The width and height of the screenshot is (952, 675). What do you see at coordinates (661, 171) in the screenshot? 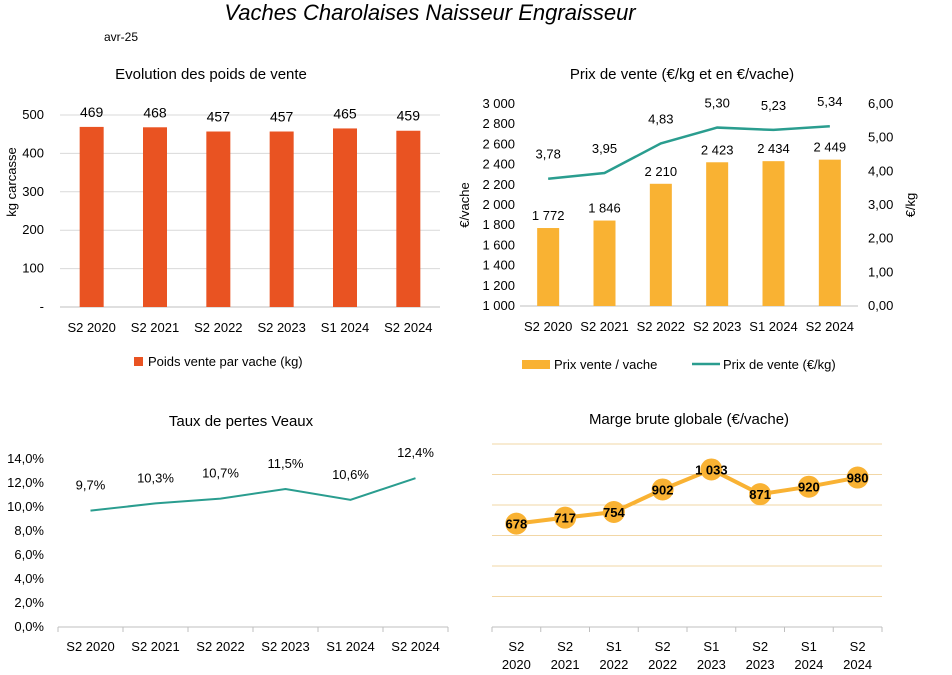
I see `bar-data-label: 2 210` at bounding box center [661, 171].